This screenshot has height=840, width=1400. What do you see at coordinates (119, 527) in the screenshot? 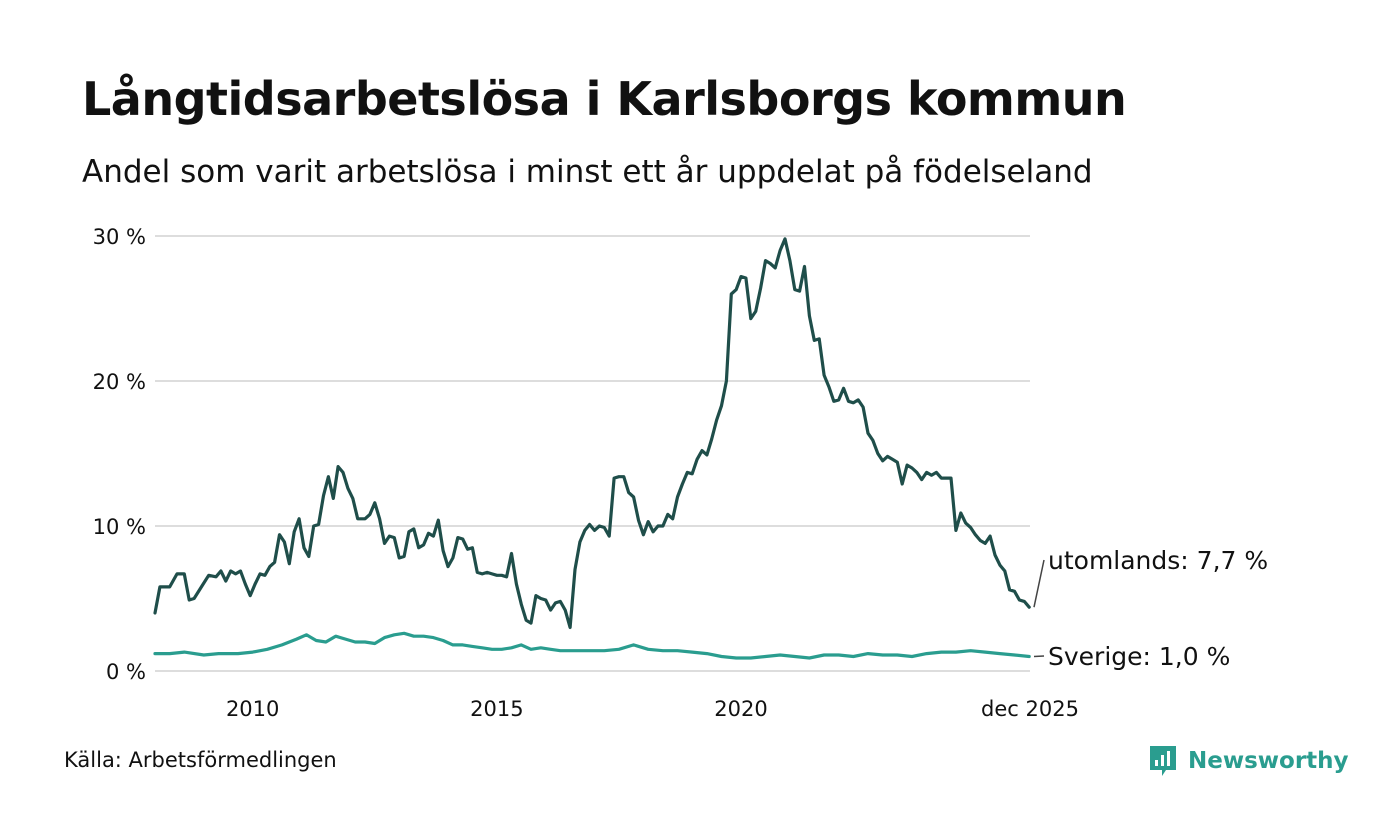
I see `y-tick-label: 10 %` at bounding box center [119, 527].